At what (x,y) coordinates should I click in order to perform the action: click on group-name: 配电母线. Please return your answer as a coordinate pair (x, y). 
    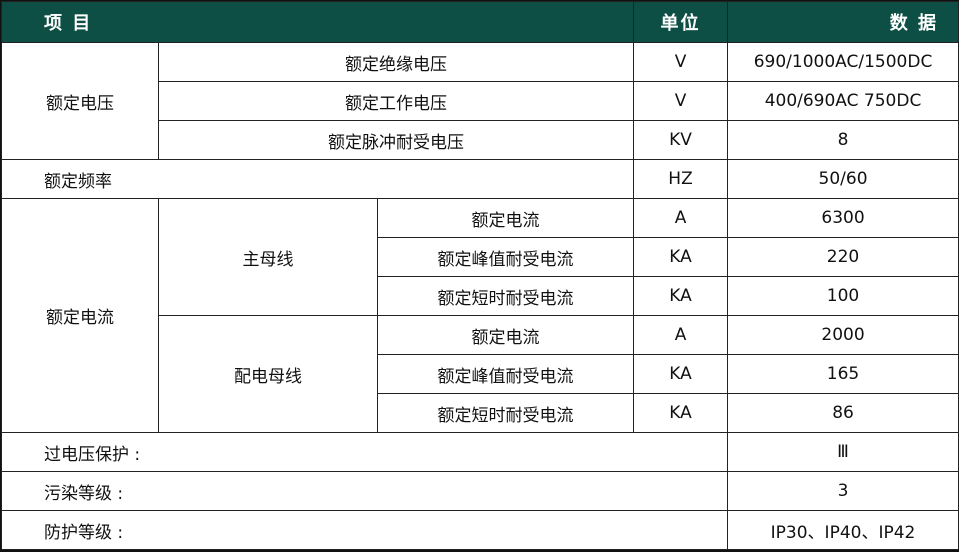
    Looking at the image, I should click on (268, 374).